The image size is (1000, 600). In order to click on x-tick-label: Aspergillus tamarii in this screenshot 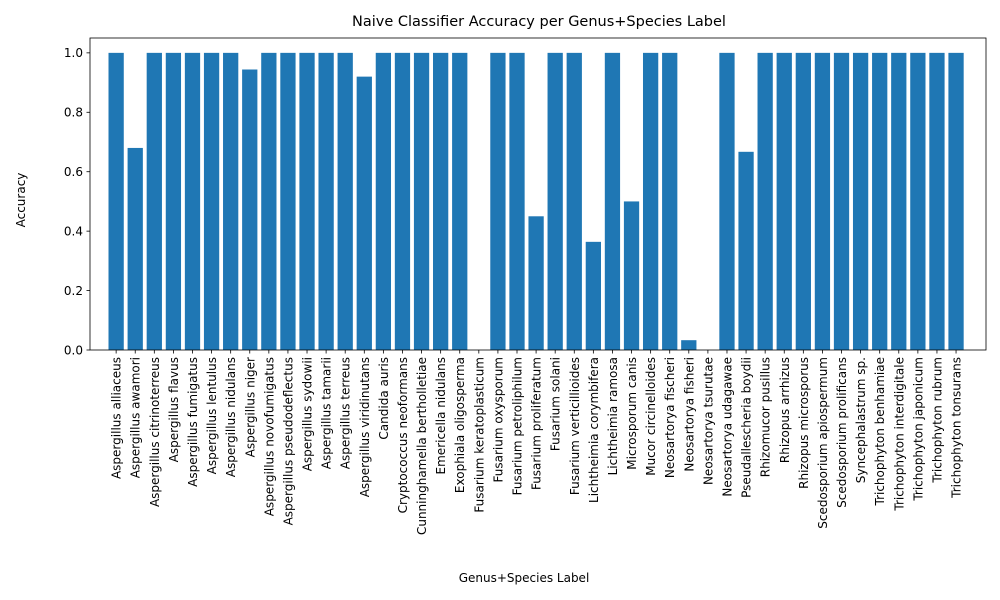, I will do `click(327, 413)`.